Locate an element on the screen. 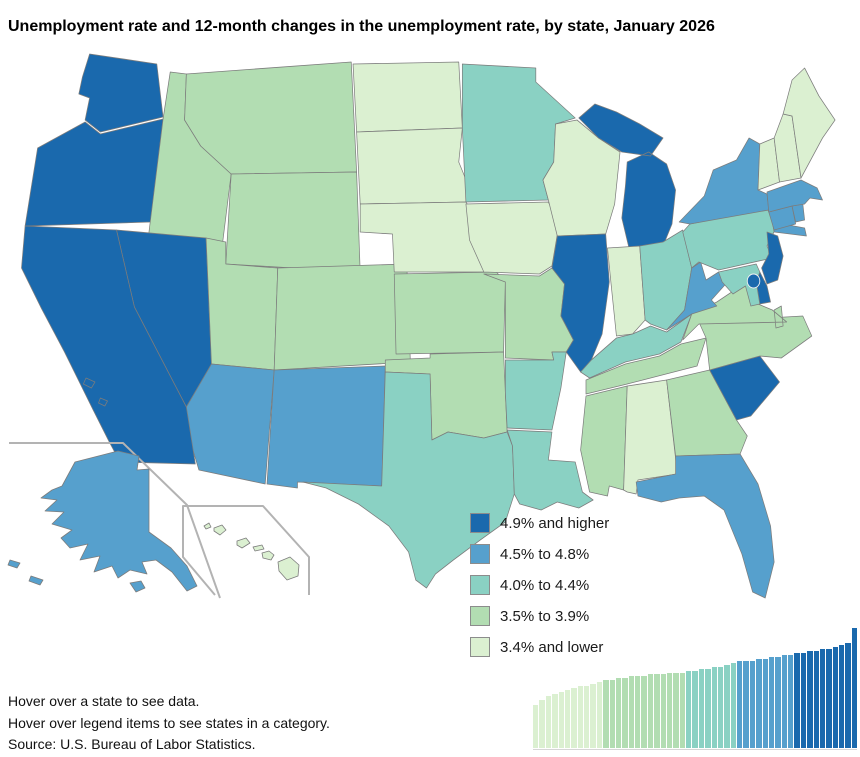 The image size is (860, 757). state-ak is located at coordinates (102, 521).